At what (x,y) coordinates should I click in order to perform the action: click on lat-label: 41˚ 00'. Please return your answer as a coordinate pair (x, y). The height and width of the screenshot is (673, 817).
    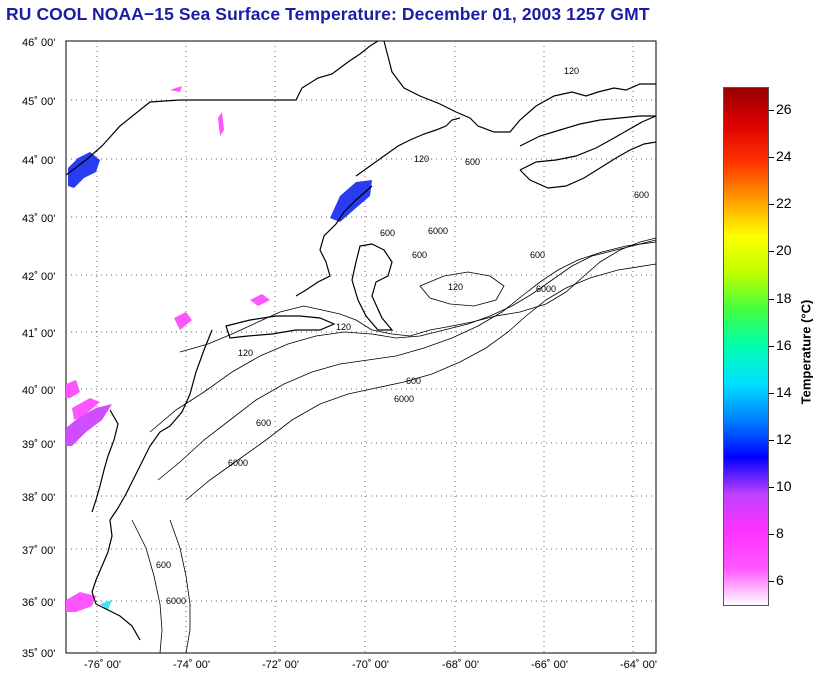
    Looking at the image, I should click on (38, 334).